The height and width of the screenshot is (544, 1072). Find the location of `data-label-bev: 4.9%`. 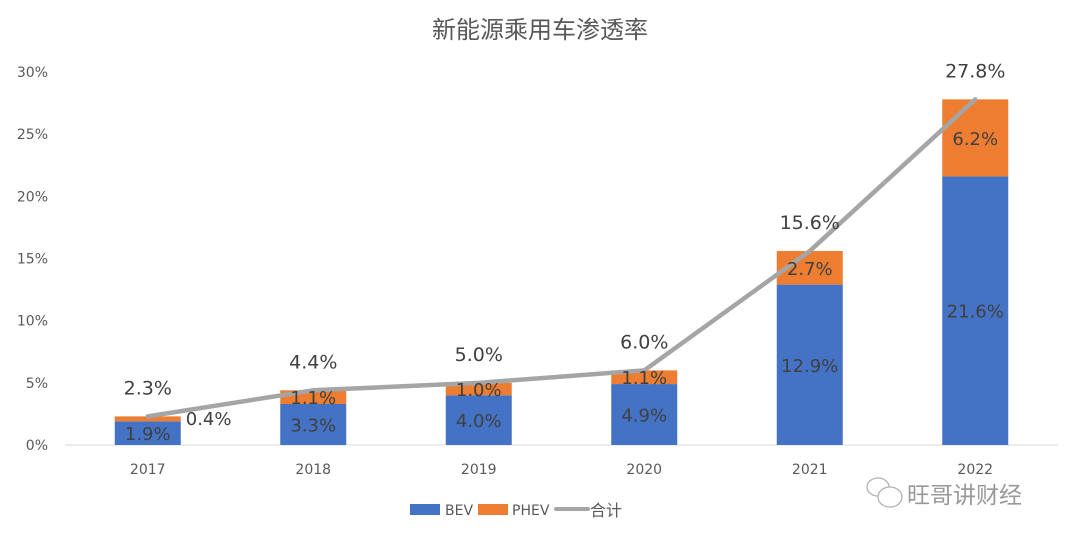

data-label-bev: 4.9% is located at coordinates (644, 416).